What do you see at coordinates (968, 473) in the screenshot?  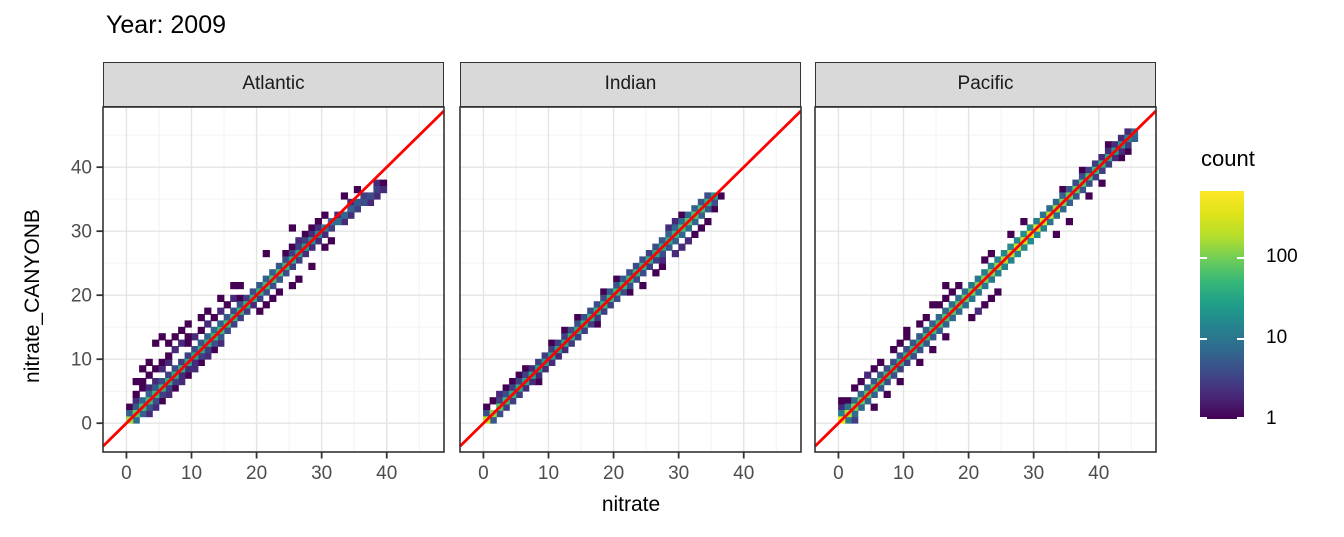 I see `x-tick-label: 20` at bounding box center [968, 473].